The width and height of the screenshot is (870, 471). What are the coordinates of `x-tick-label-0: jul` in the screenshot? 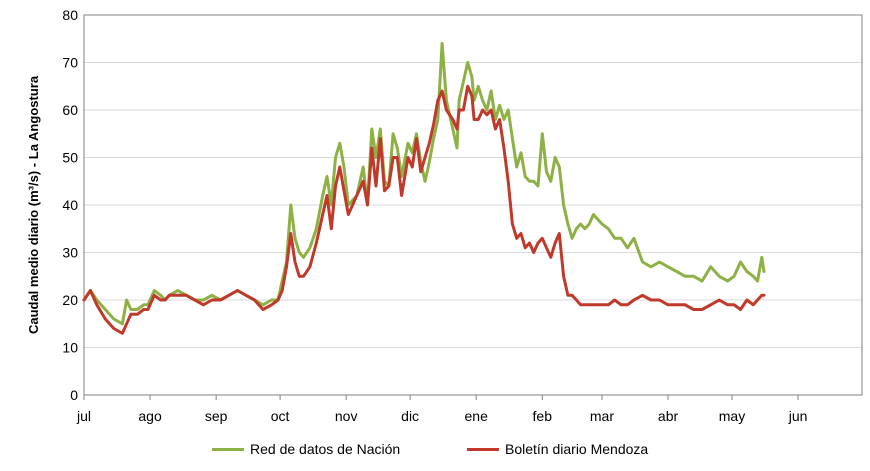 It's located at (83, 416).